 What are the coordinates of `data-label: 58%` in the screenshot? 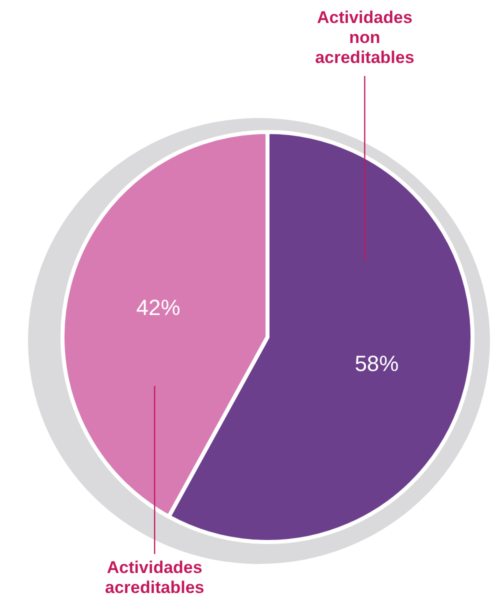 It's located at (376, 363).